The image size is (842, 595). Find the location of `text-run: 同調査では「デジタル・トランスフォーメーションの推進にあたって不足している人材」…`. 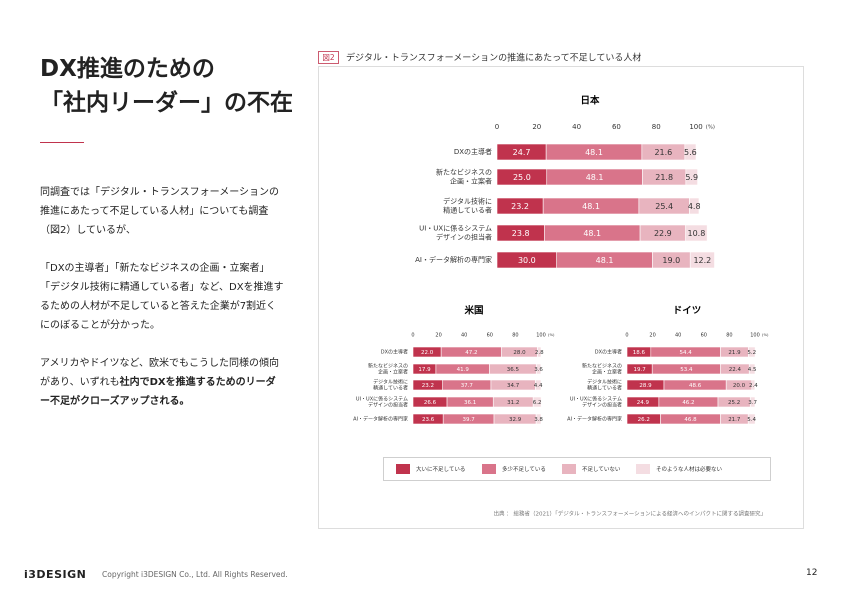

text-run: 同調査では「デジタル・トランスフォーメーションの推進にあたって不足している人材」… is located at coordinates (159, 211).